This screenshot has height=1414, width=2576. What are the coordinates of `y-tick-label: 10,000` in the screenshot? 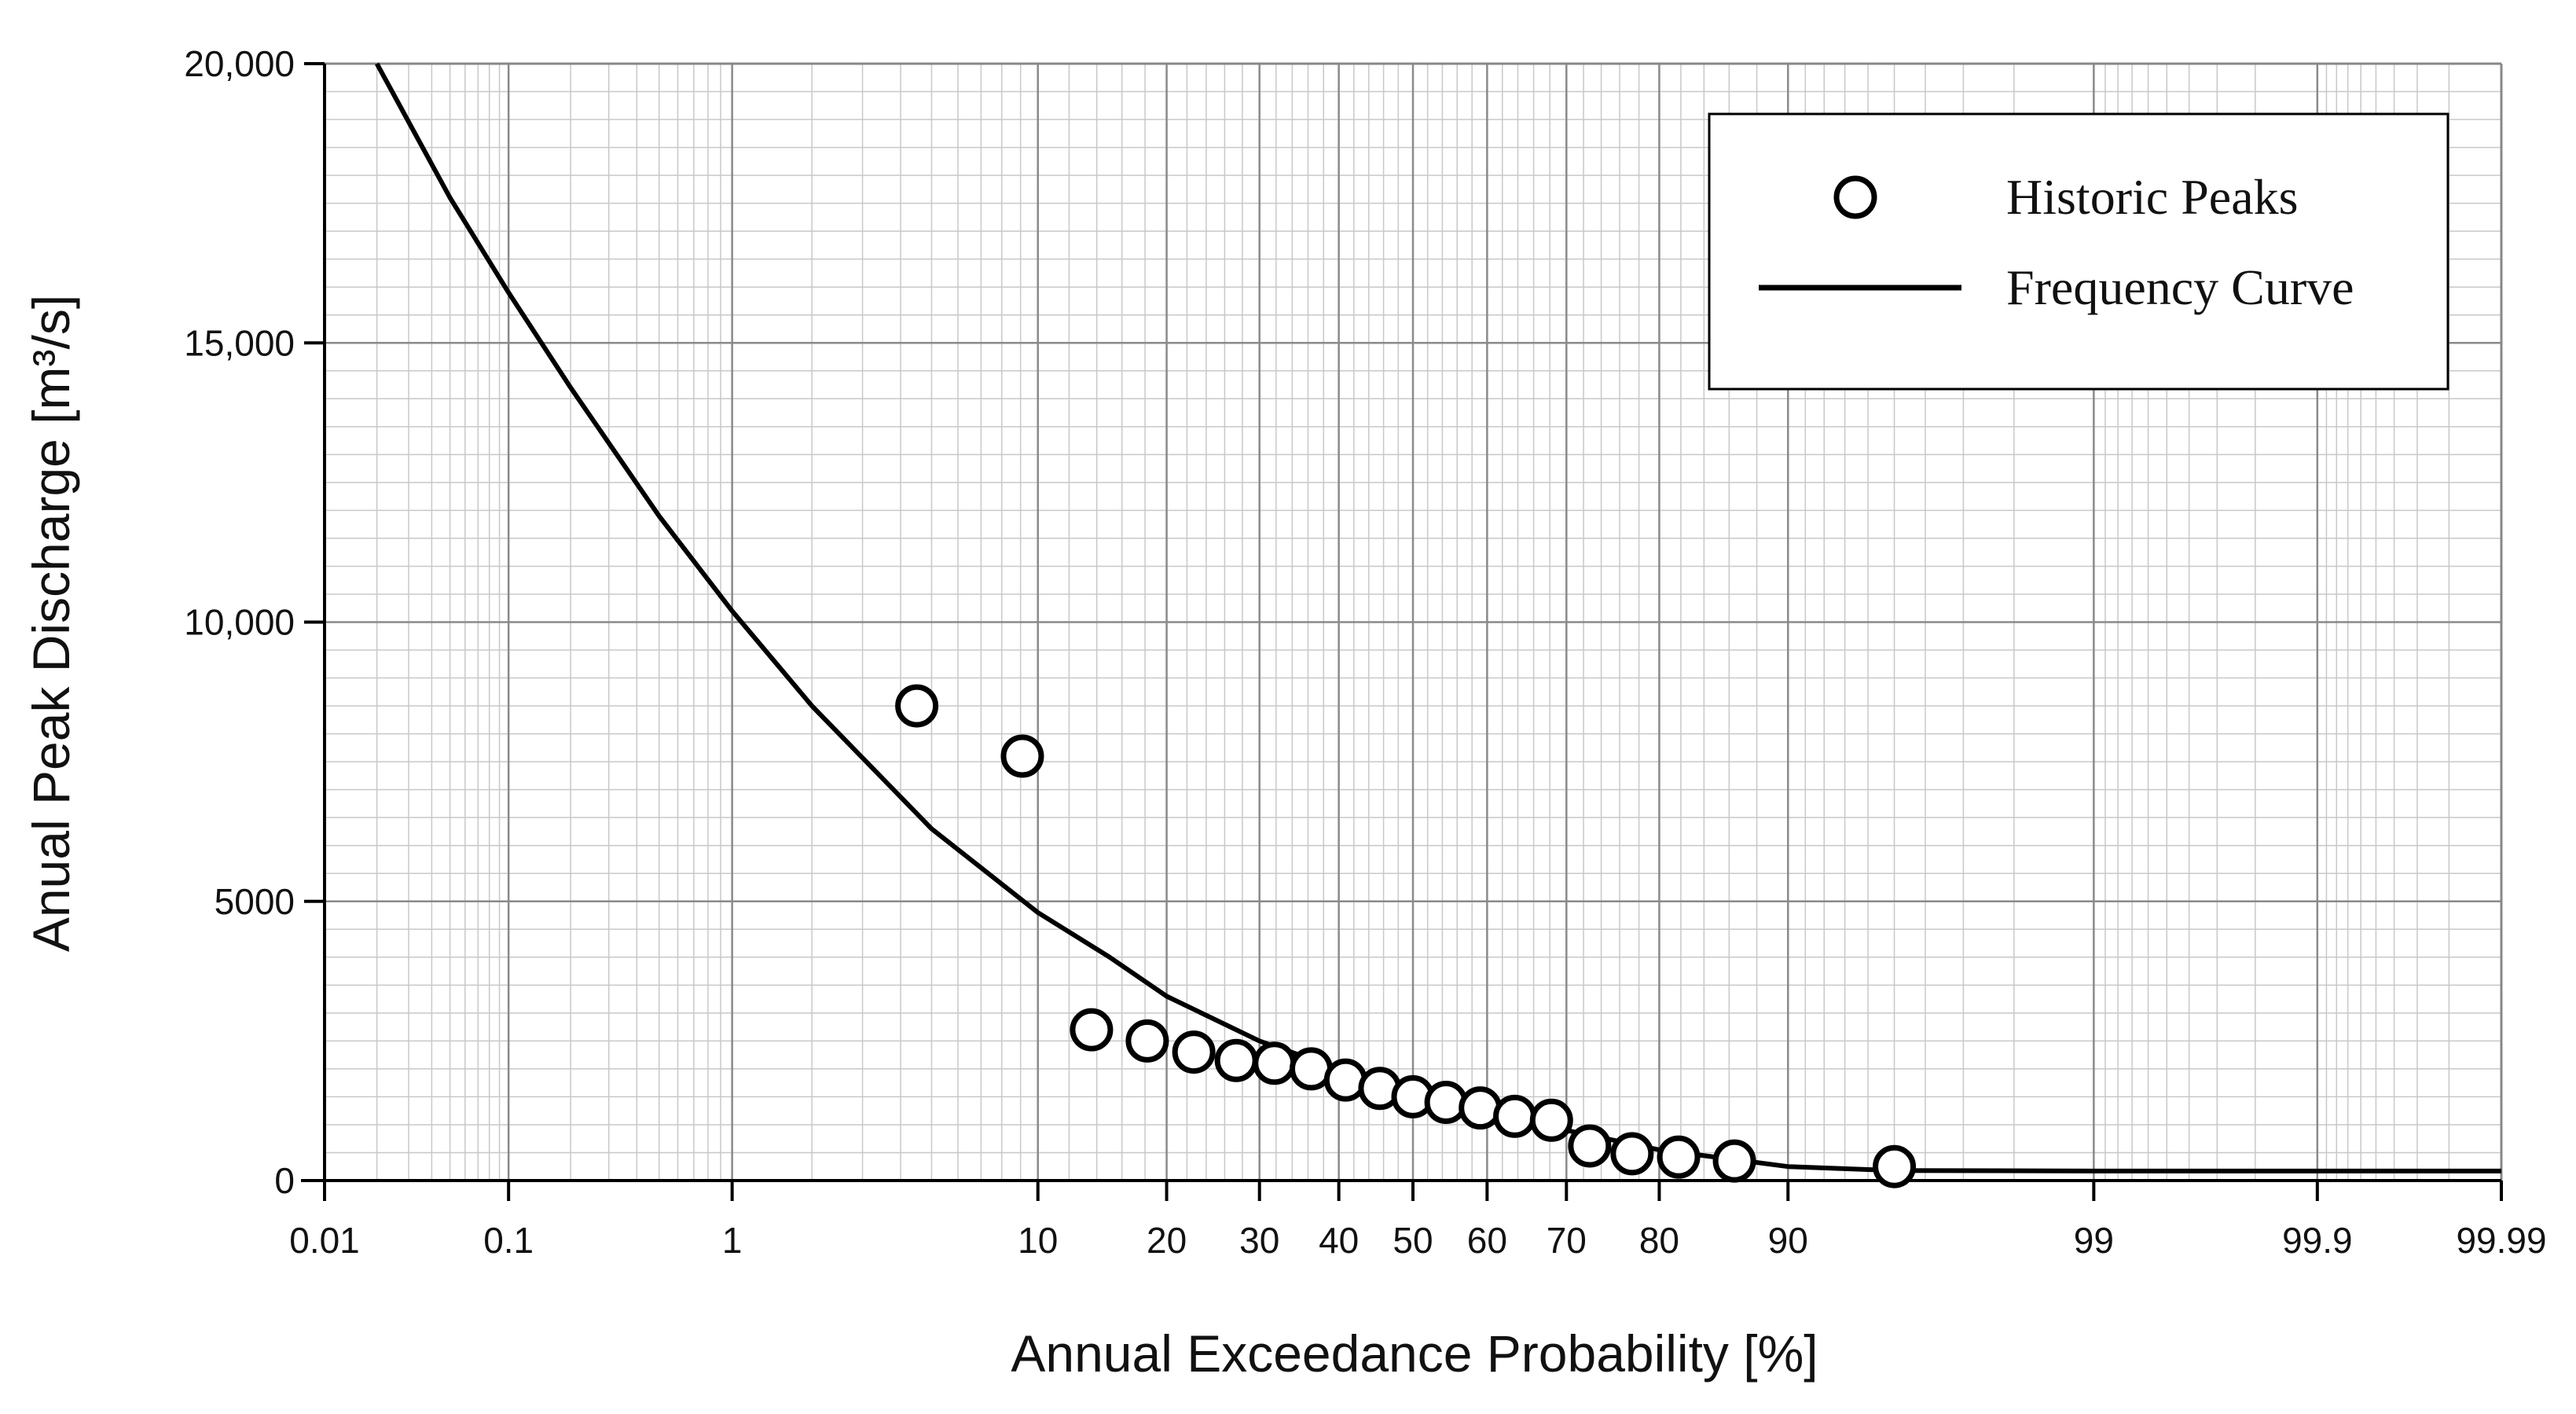 It's located at (239, 622).